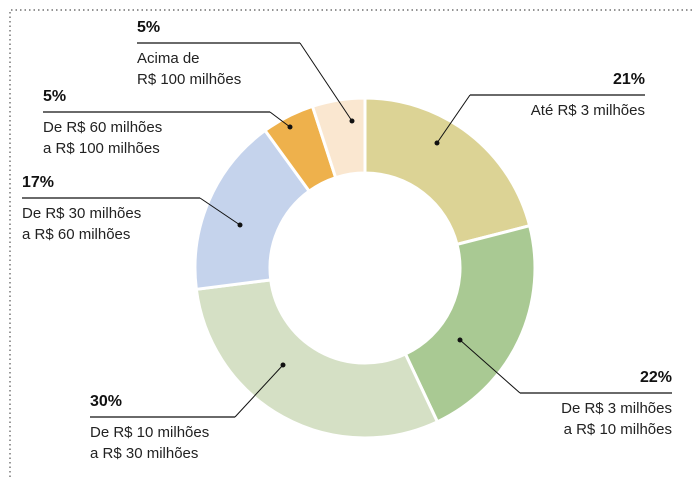 This screenshot has width=695, height=477. I want to click on category-label: De R$ 3 milhões a R$ 10 milhões, so click(616, 419).